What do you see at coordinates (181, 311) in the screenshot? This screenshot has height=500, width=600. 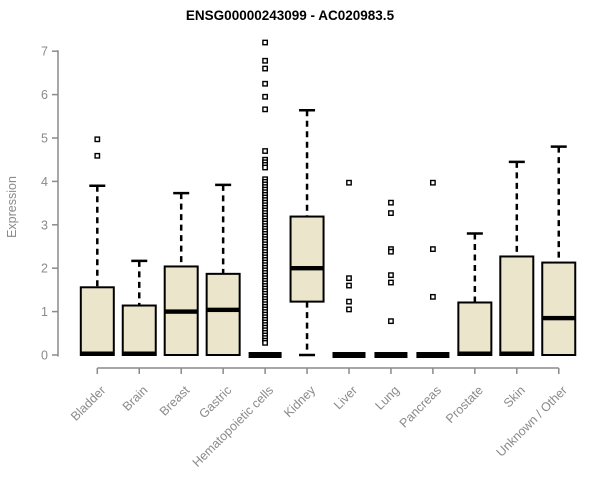 I see `median-breast` at bounding box center [181, 311].